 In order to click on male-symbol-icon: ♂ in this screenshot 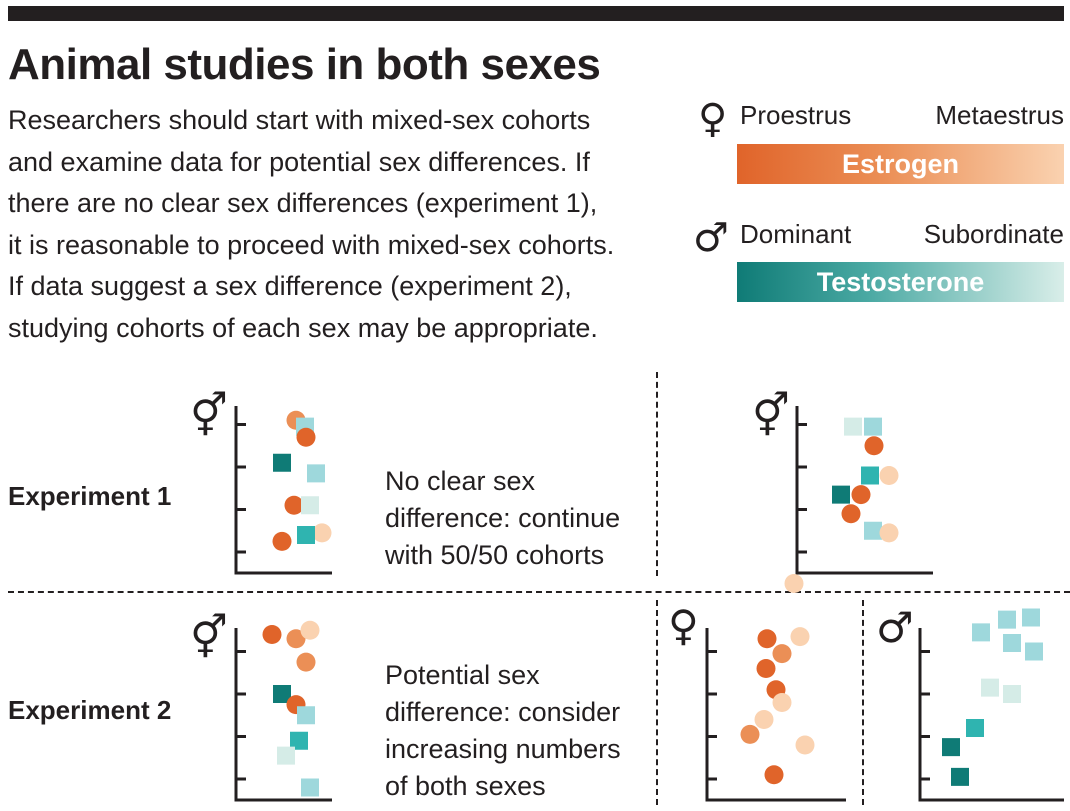, I will do `click(711, 238)`.